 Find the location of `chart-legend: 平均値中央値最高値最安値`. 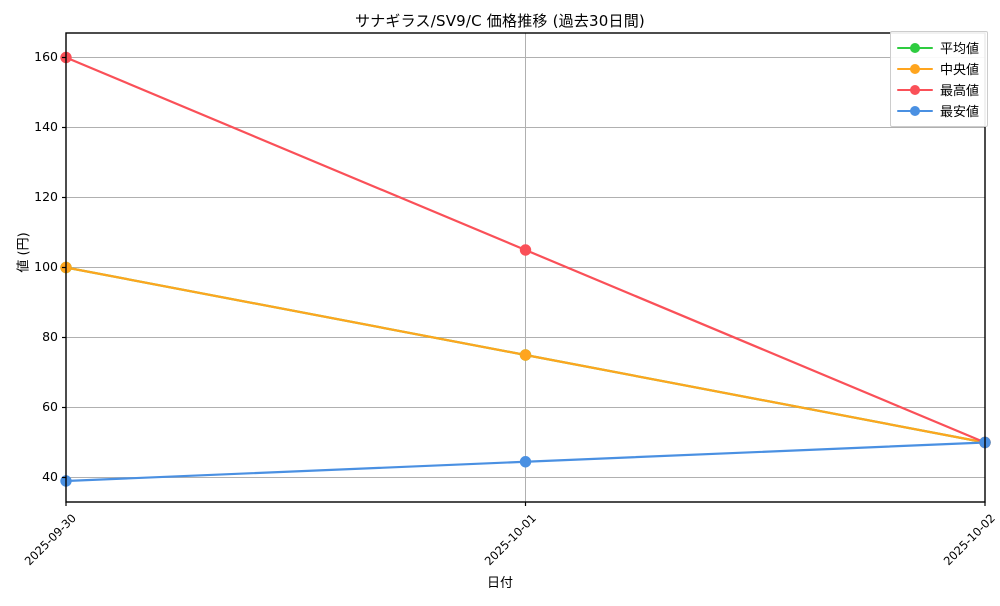

chart-legend: 平均値中央値最高値最安値 is located at coordinates (938, 79).